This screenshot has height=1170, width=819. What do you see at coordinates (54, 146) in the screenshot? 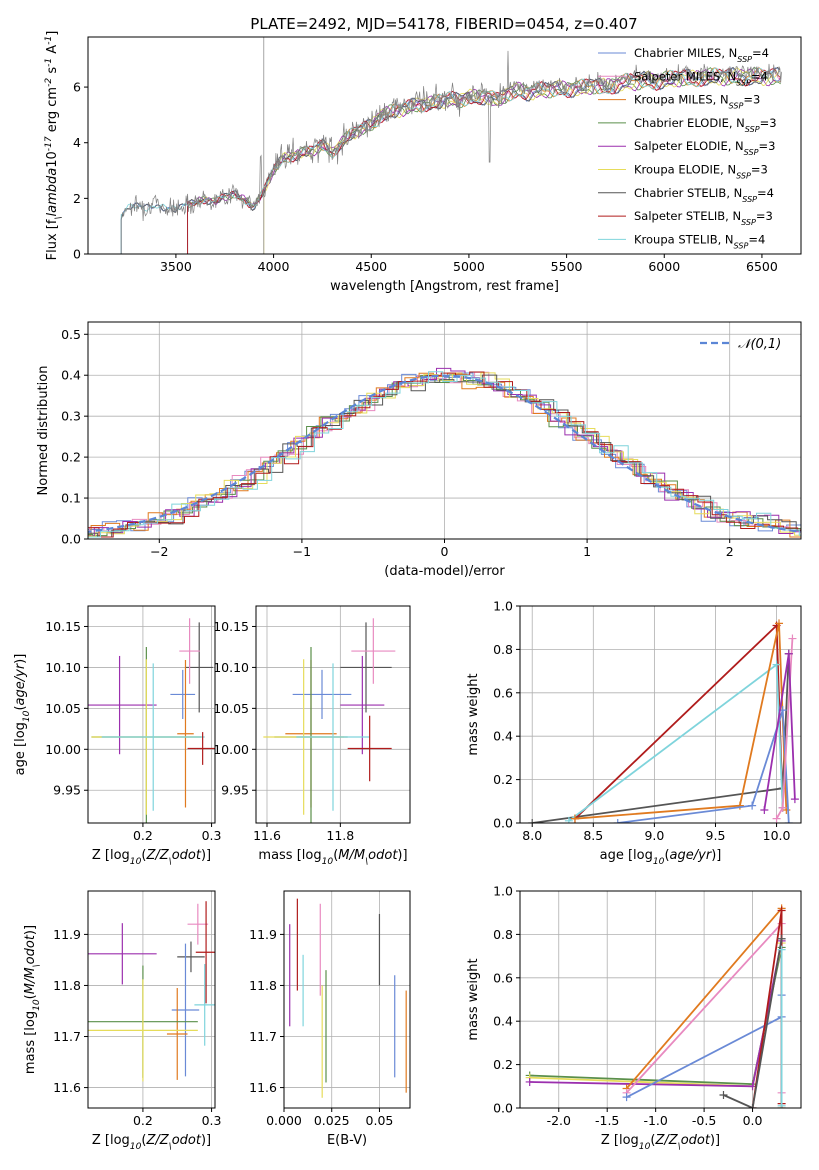
I see `y-axis-label: Flux [f\lambda10-17 erg cm-2 s-1 A-1]` at bounding box center [54, 146].